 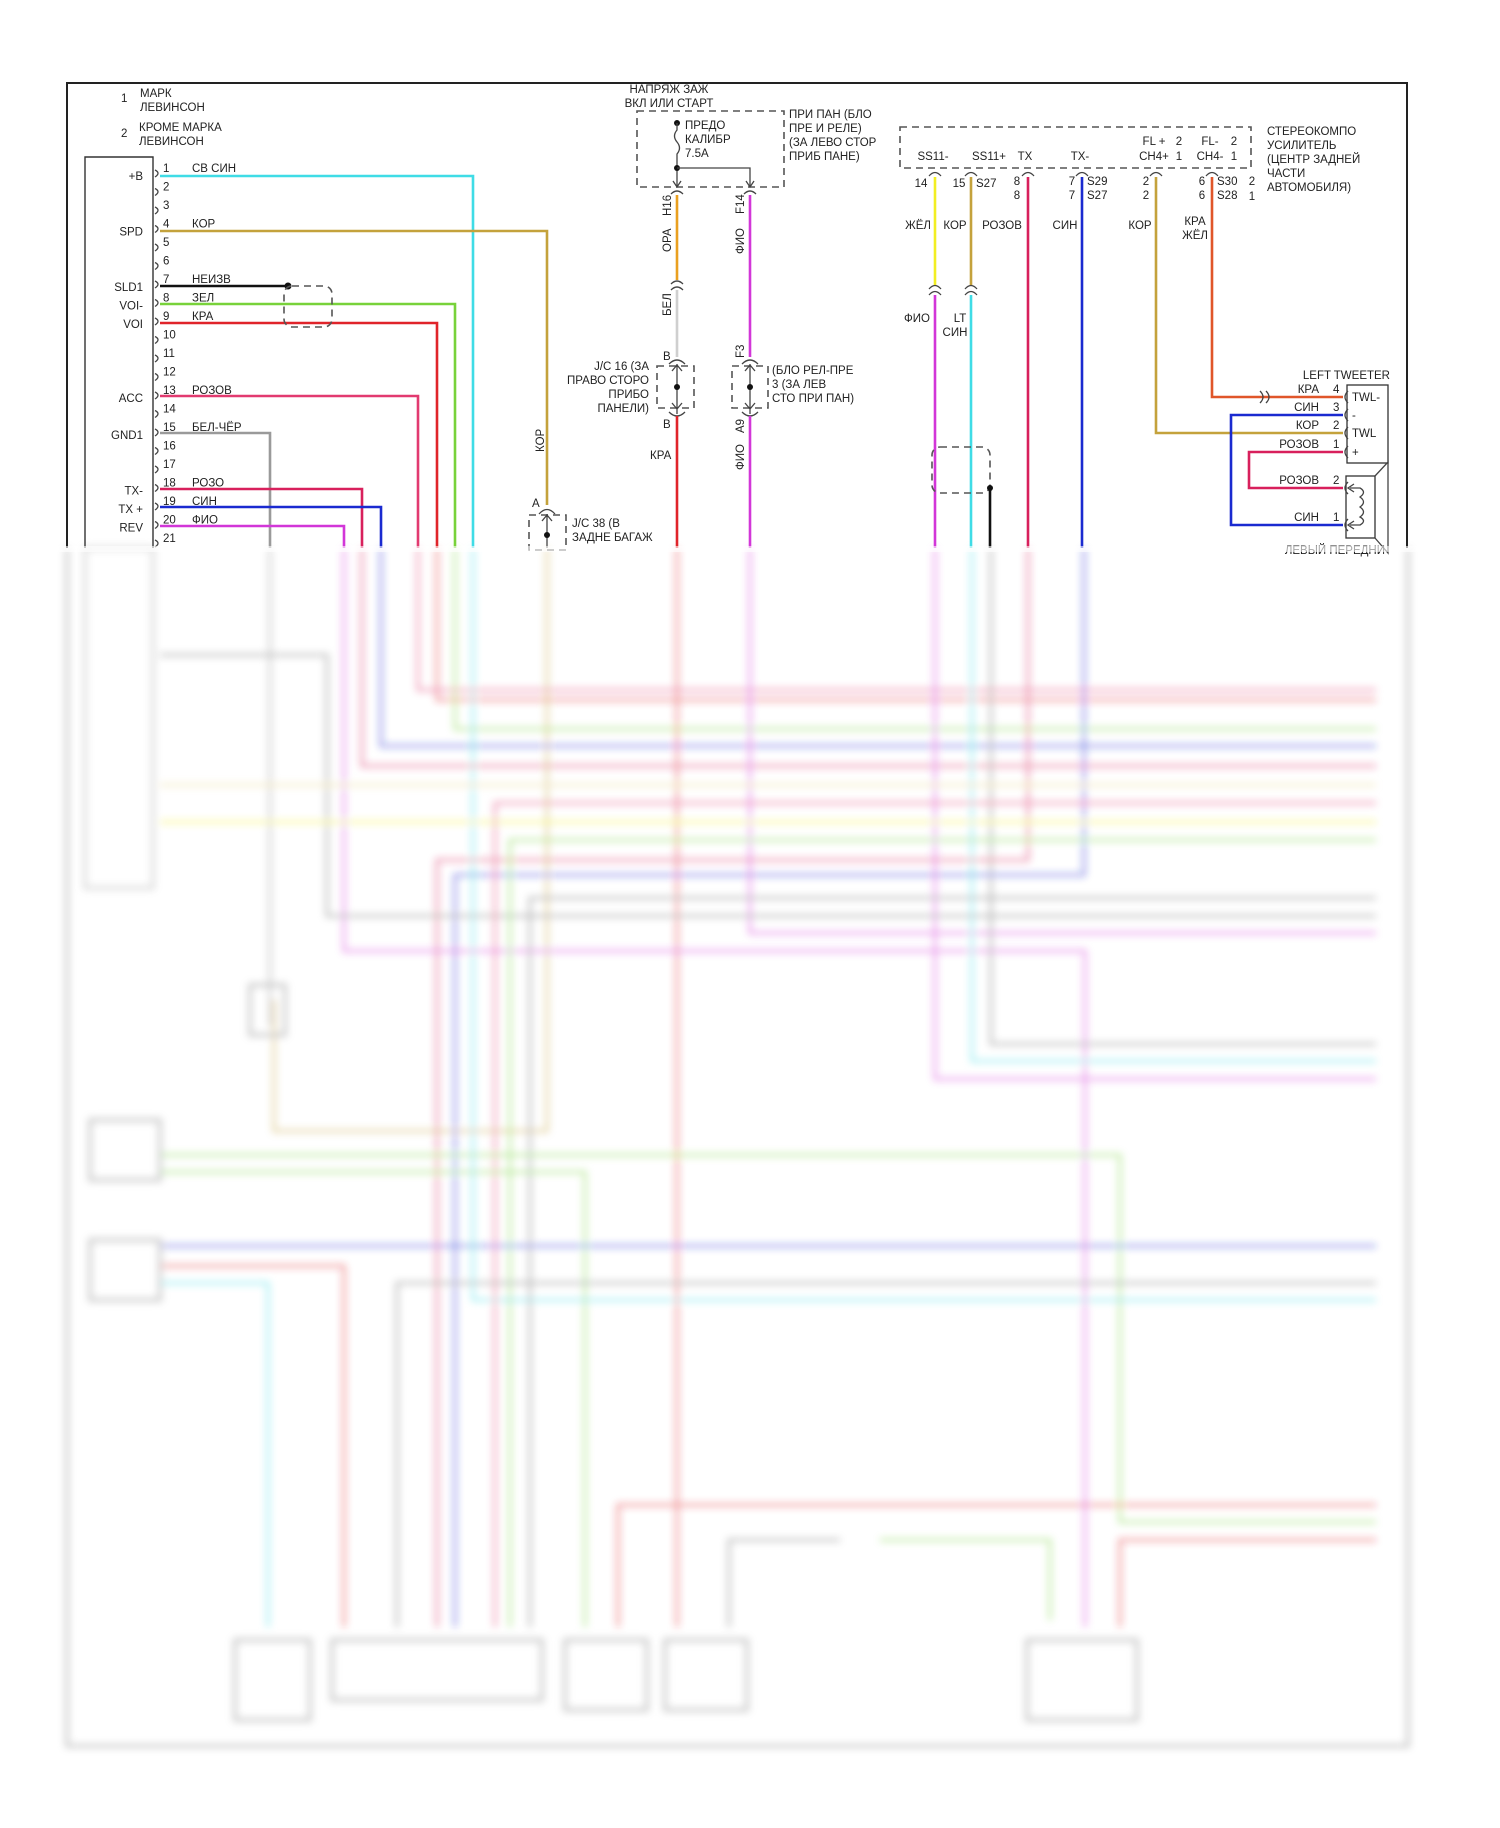 I want to click on amp-terminal: FL-, so click(x=1209, y=142).